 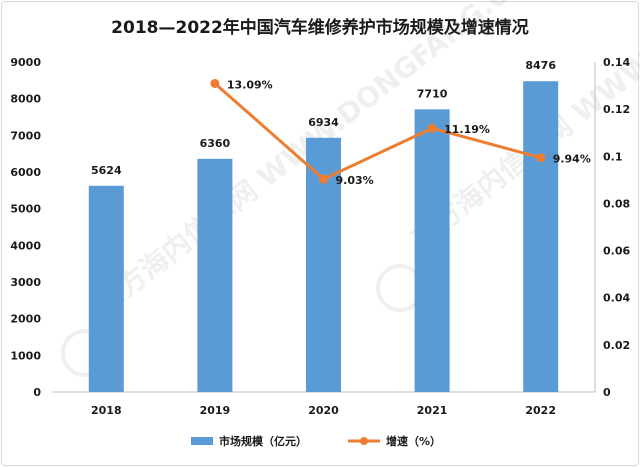 What do you see at coordinates (432, 410) in the screenshot?
I see `x-tick-label: 2021` at bounding box center [432, 410].